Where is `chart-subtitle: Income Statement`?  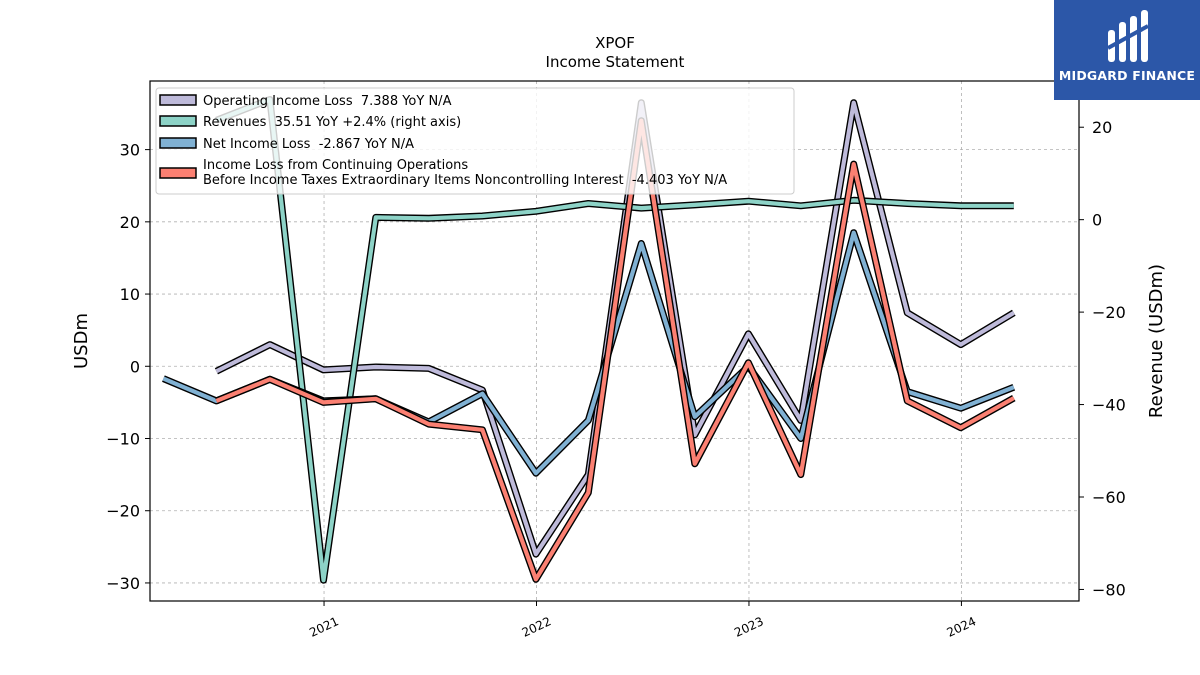 chart-subtitle: Income Statement is located at coordinates (615, 62).